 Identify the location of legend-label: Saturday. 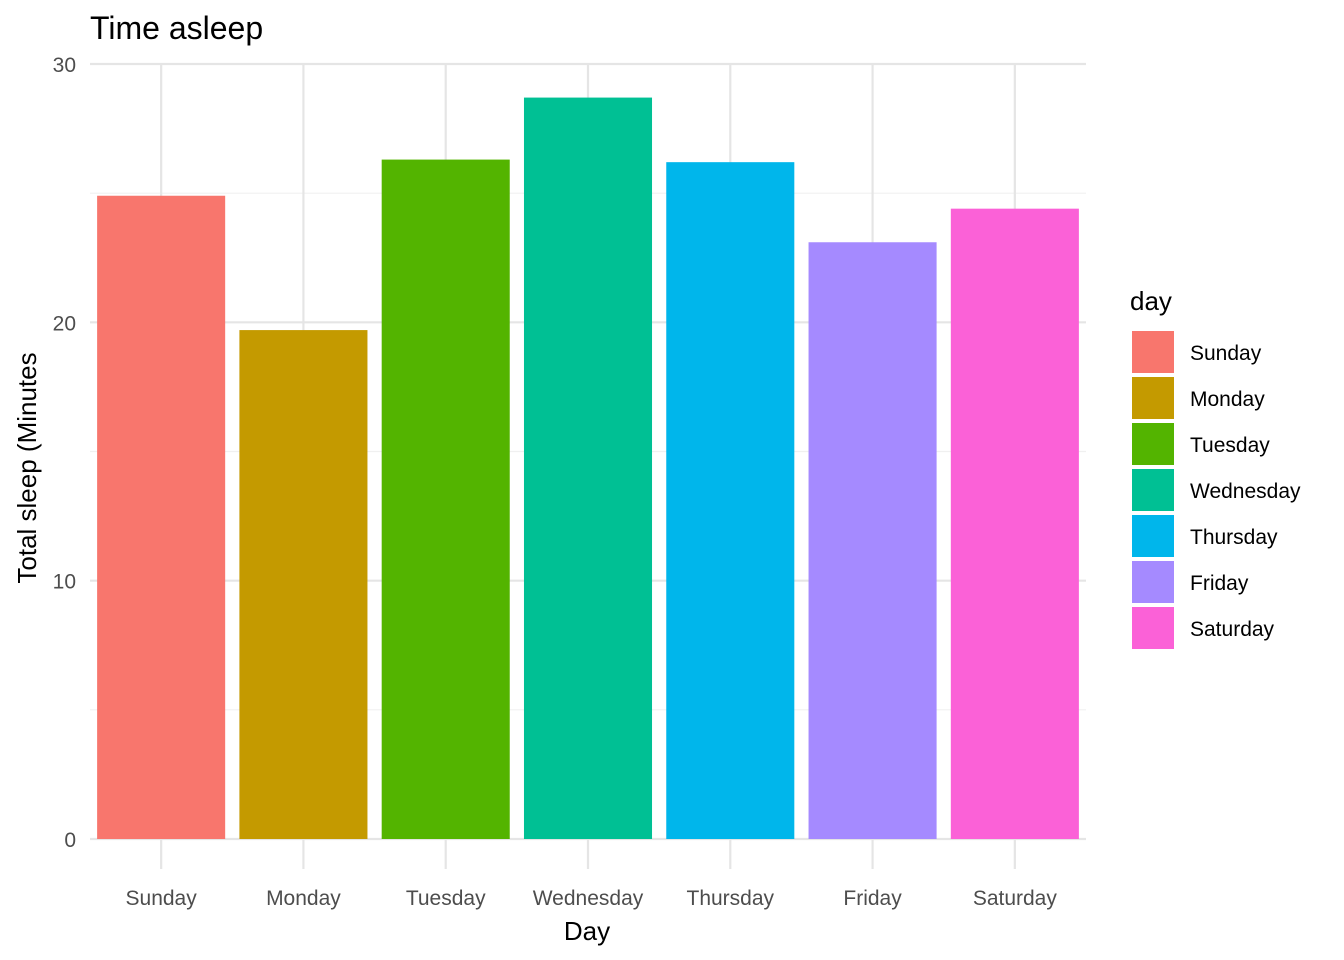
(1232, 629).